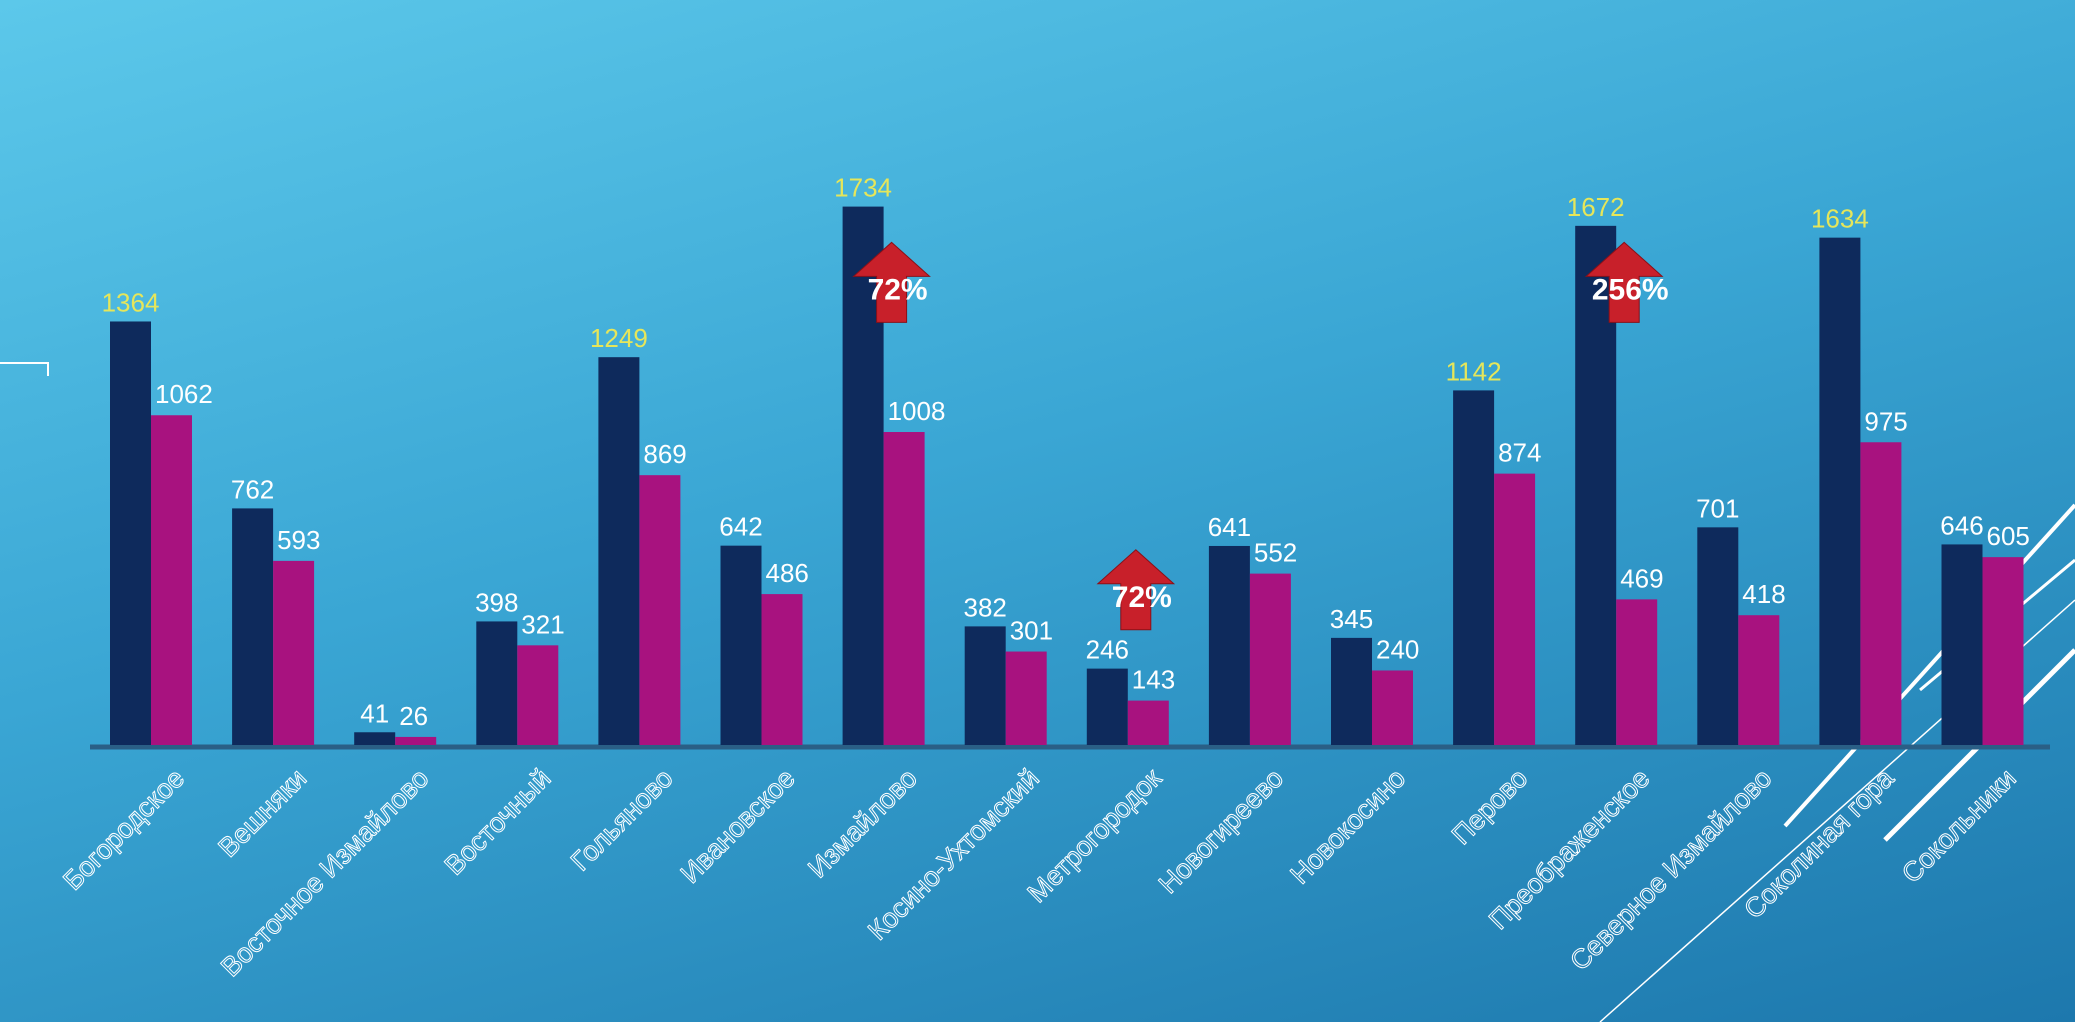 The width and height of the screenshot is (2075, 1022). What do you see at coordinates (1929, 665) in the screenshot?
I see `decorative-diagonal-line` at bounding box center [1929, 665].